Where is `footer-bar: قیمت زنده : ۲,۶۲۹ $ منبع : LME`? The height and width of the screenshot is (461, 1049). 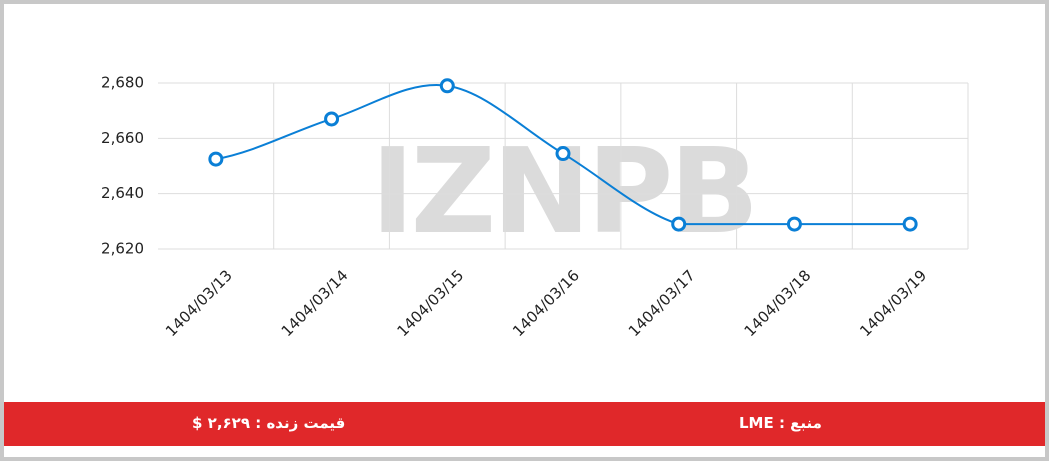 footer-bar: قیمت زنده : ۲,۶۲۹ $ منبع : LME is located at coordinates (524, 424).